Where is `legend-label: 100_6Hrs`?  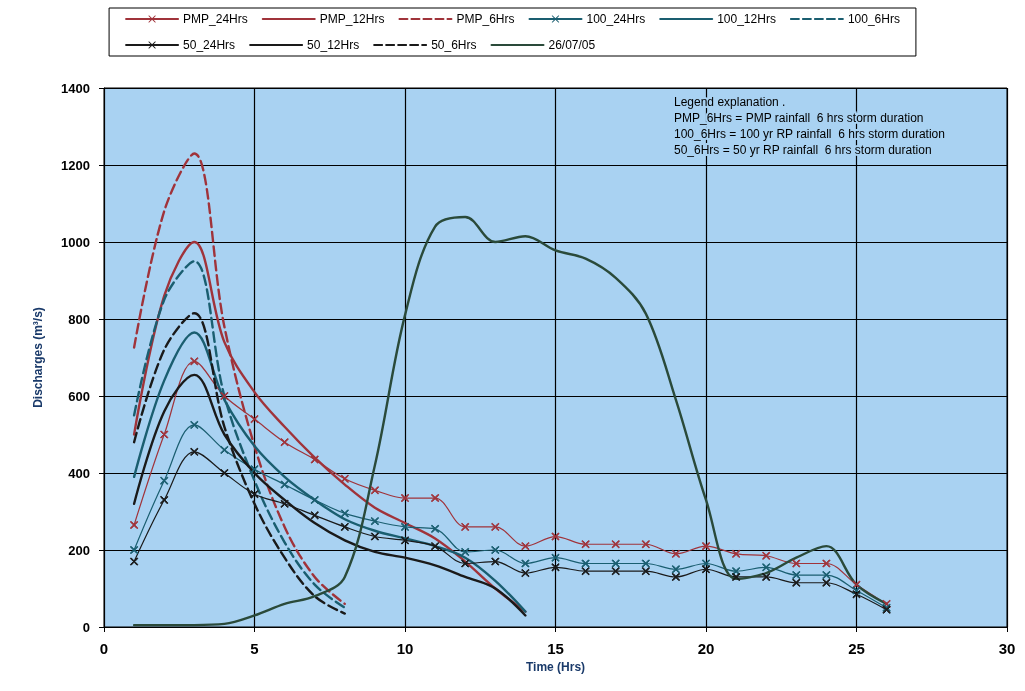 legend-label: 100_6Hrs is located at coordinates (873, 19).